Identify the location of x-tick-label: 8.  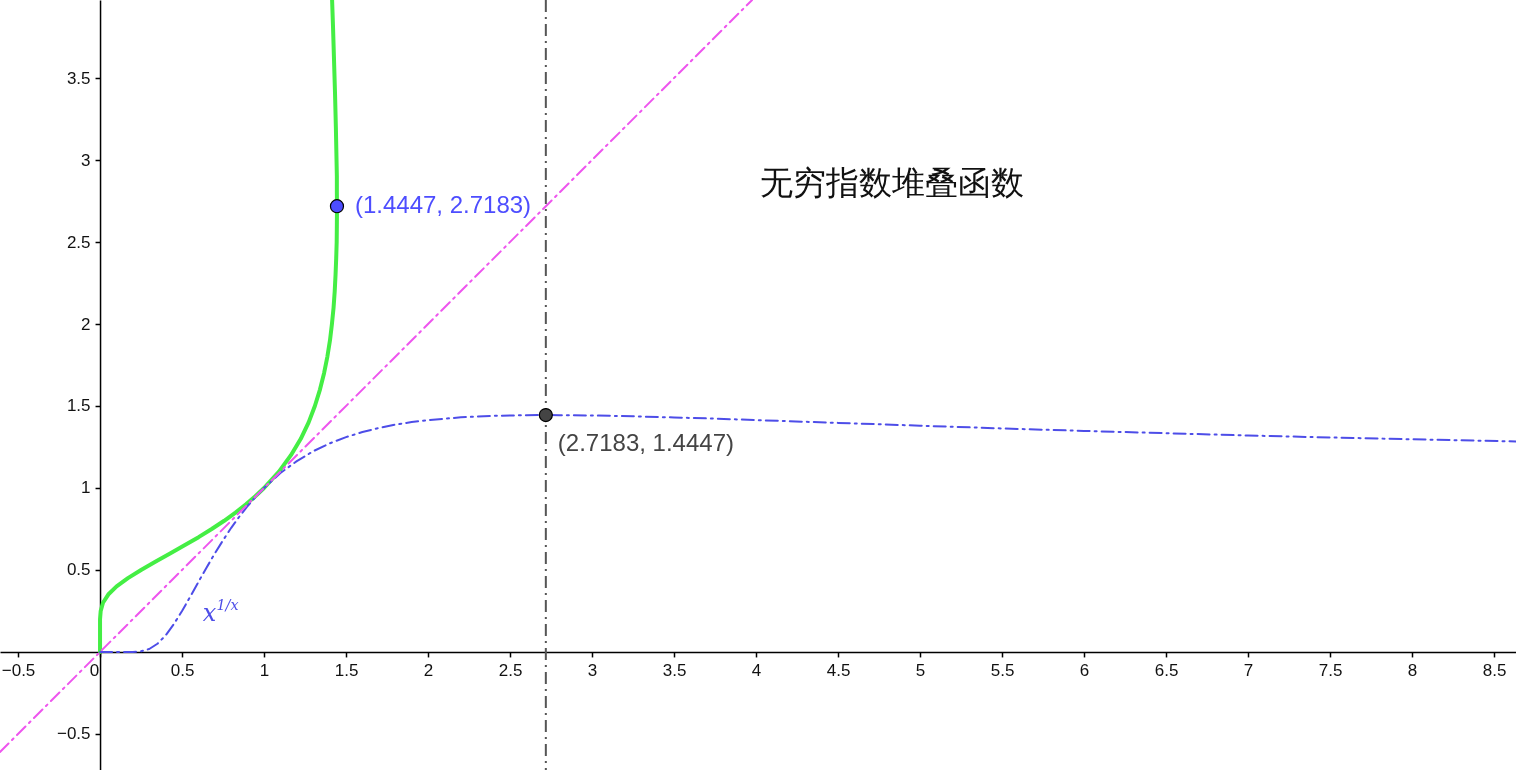
(1412, 671).